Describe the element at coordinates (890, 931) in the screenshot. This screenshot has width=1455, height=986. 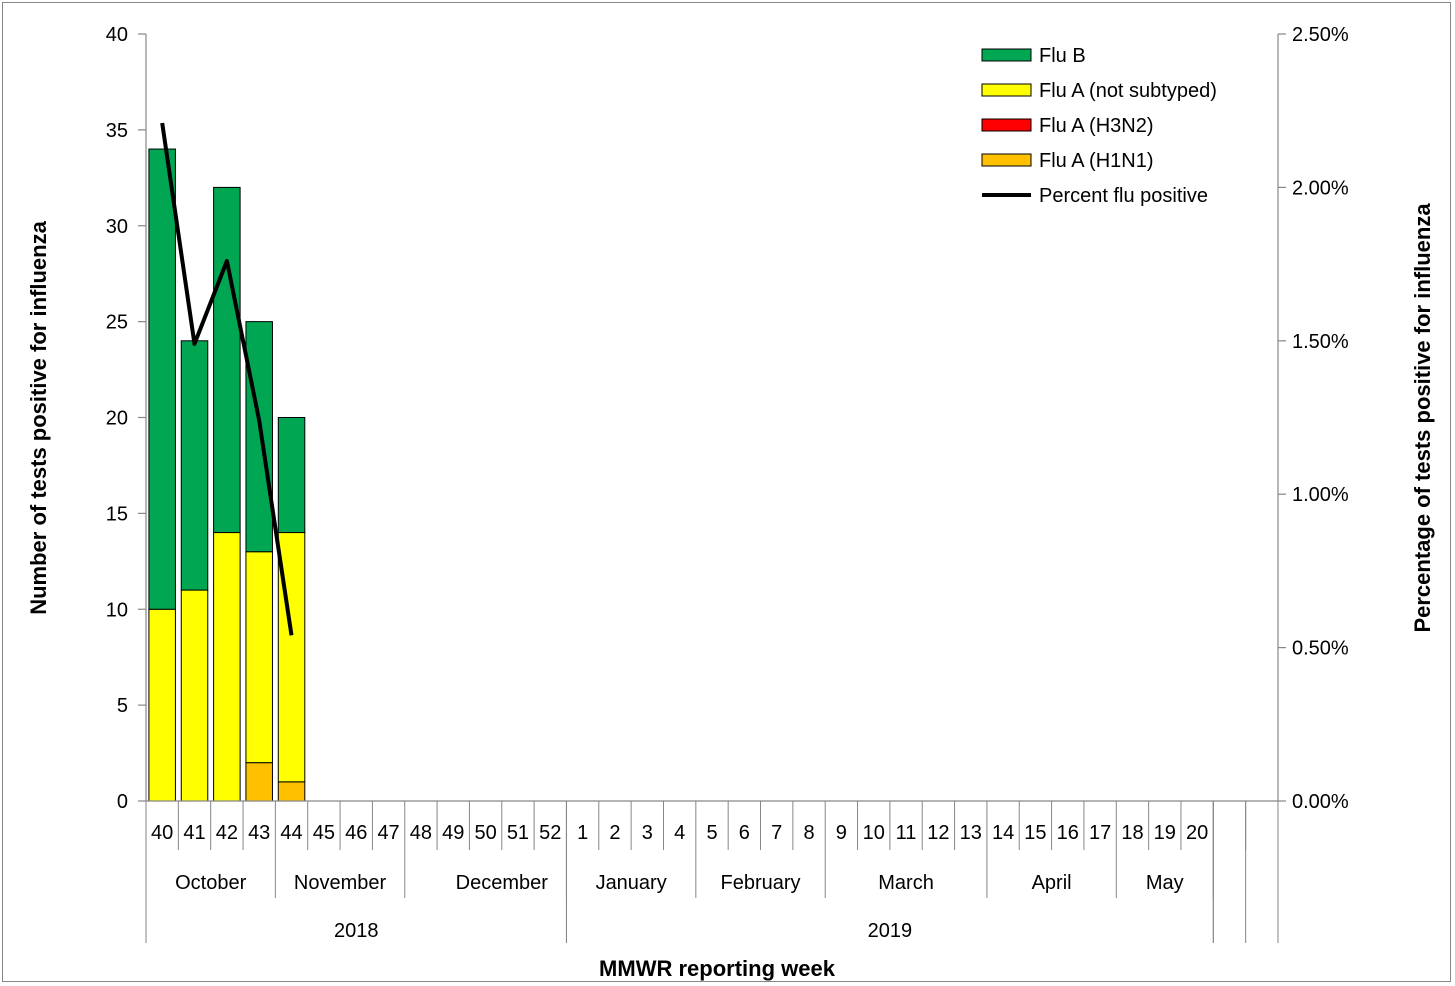
I see `year-label: 2019` at that location.